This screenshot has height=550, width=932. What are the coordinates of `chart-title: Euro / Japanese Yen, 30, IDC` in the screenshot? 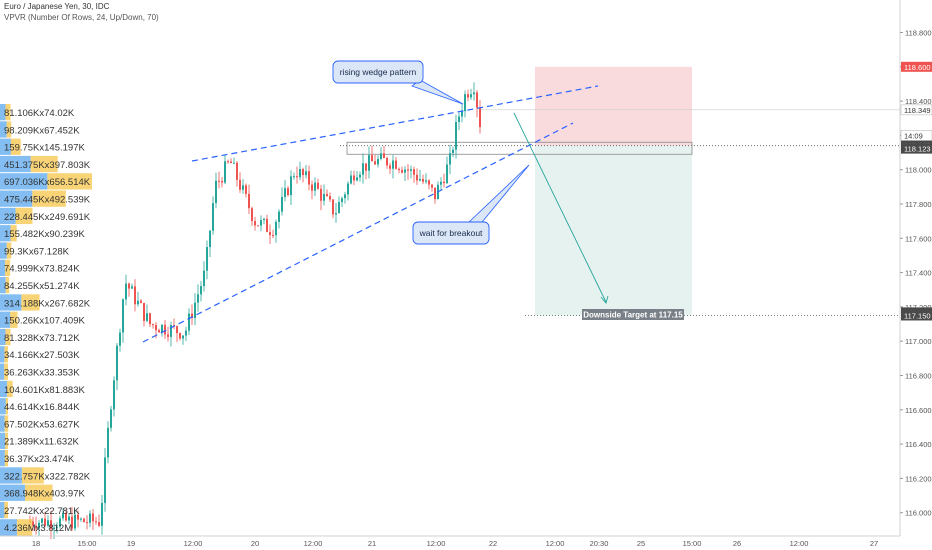 It's located at (57, 6).